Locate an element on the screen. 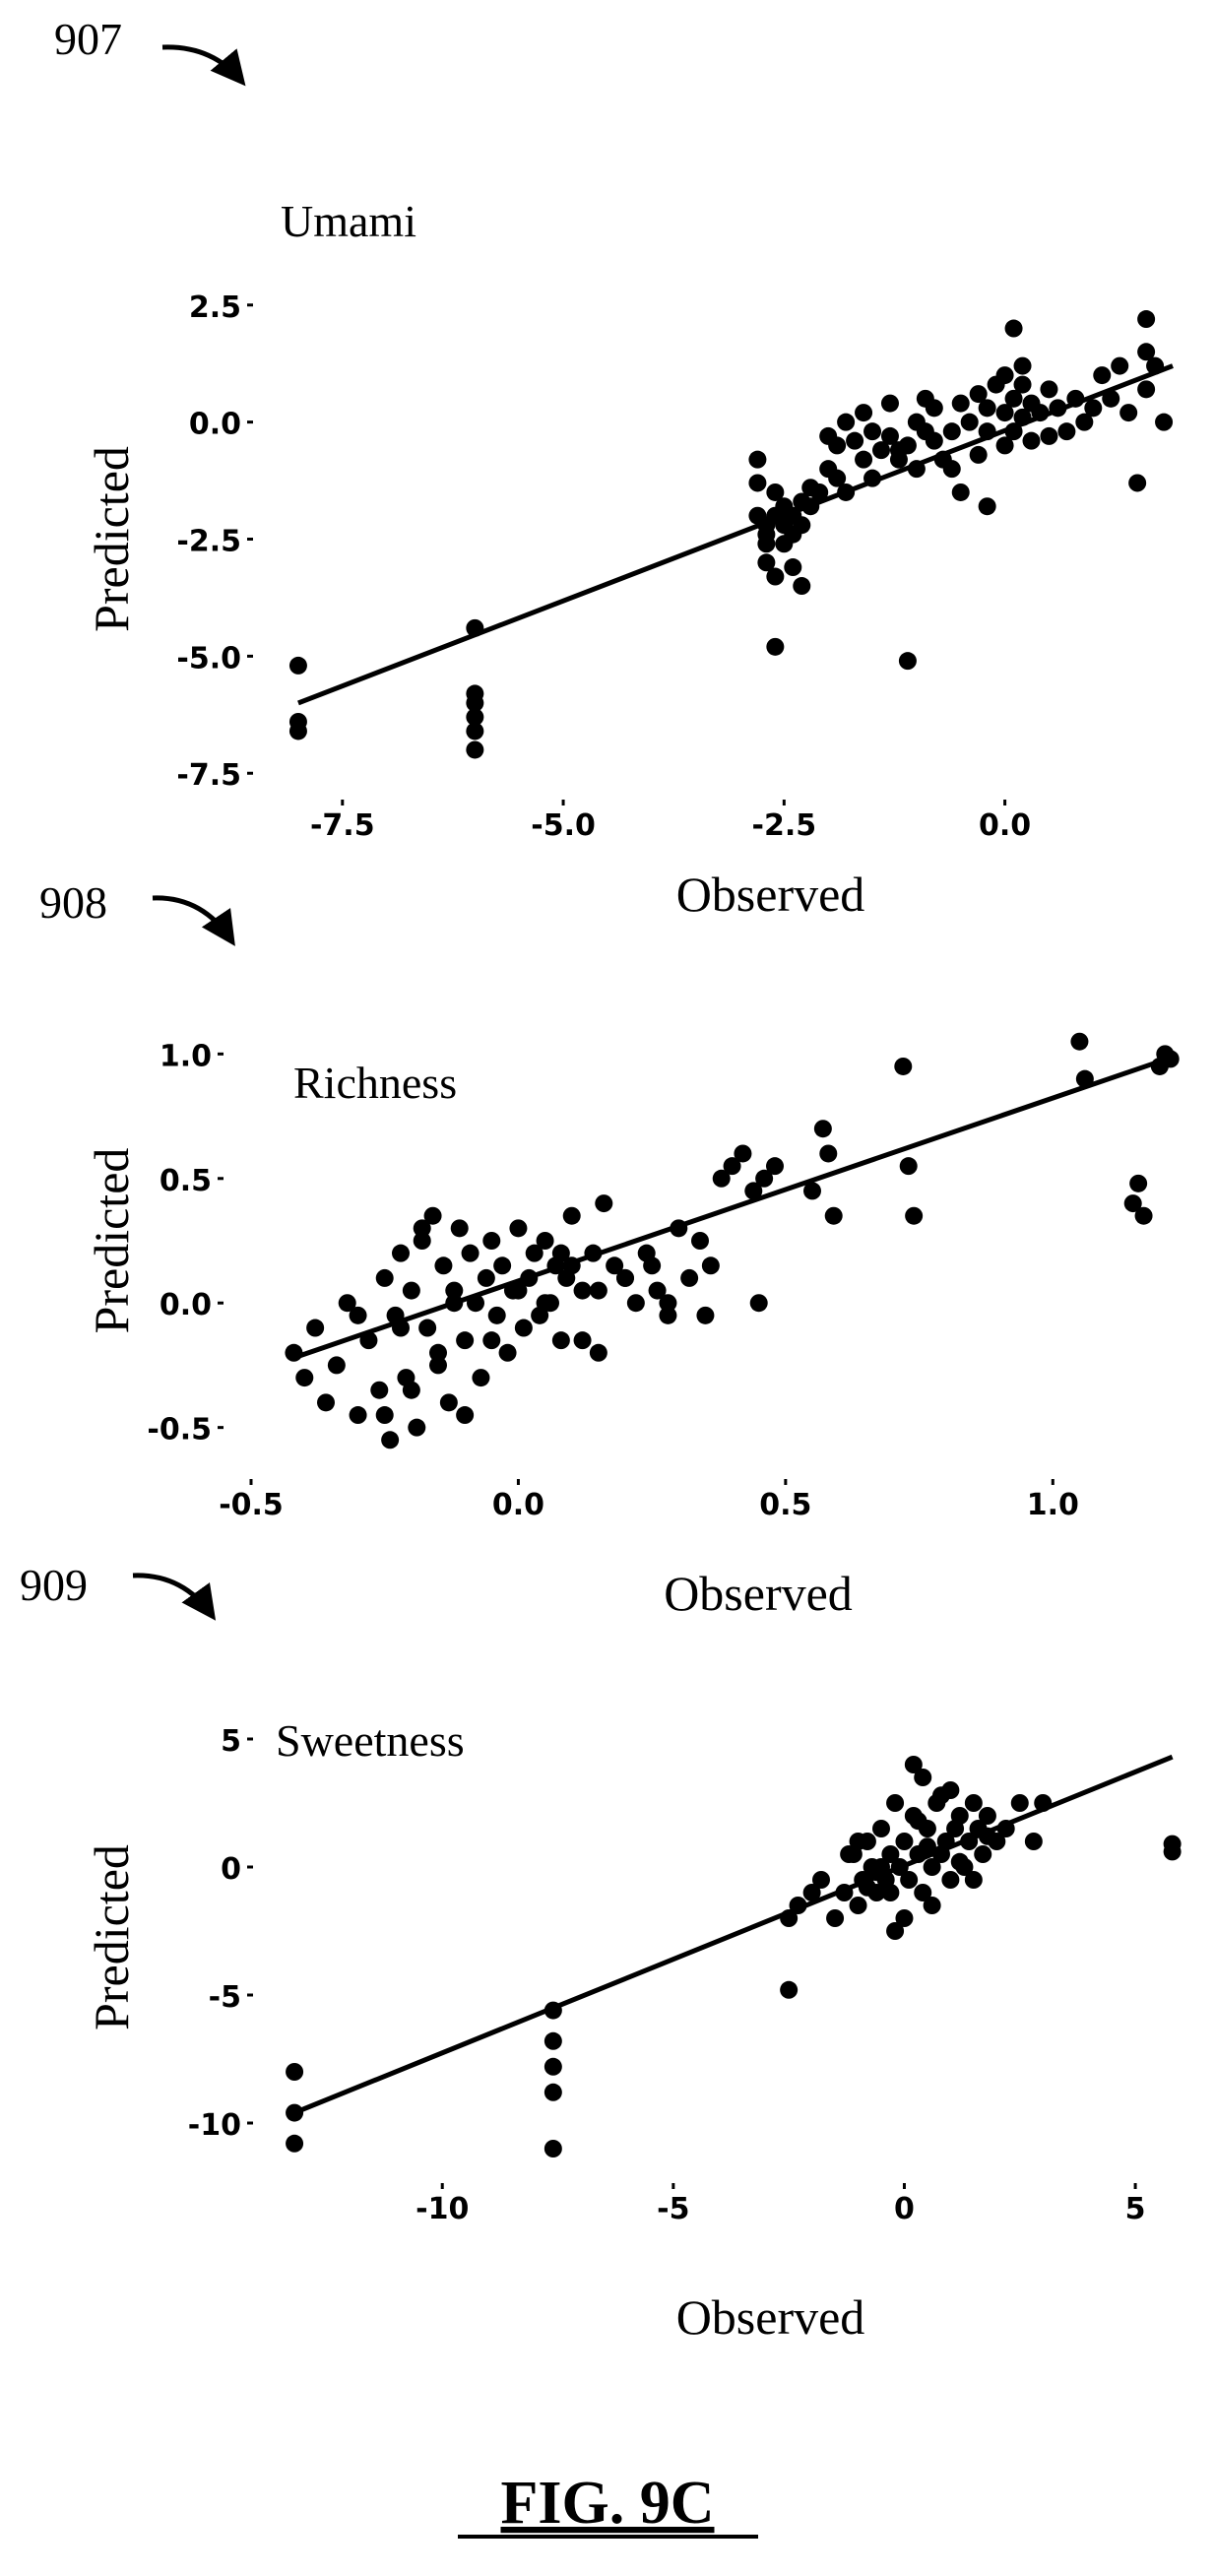 Image resolution: width=1215 pixels, height=2576 pixels. y-tick-label: -0.5 is located at coordinates (180, 1430).